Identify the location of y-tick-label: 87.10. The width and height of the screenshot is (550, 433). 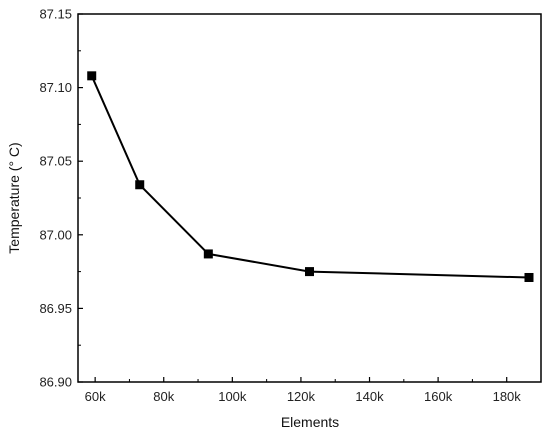
(55, 87).